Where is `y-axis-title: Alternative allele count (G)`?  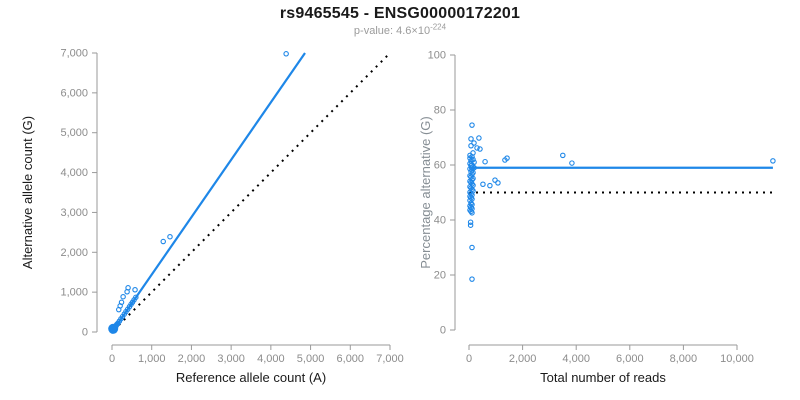 y-axis-title: Alternative allele count (G) is located at coordinates (27, 192).